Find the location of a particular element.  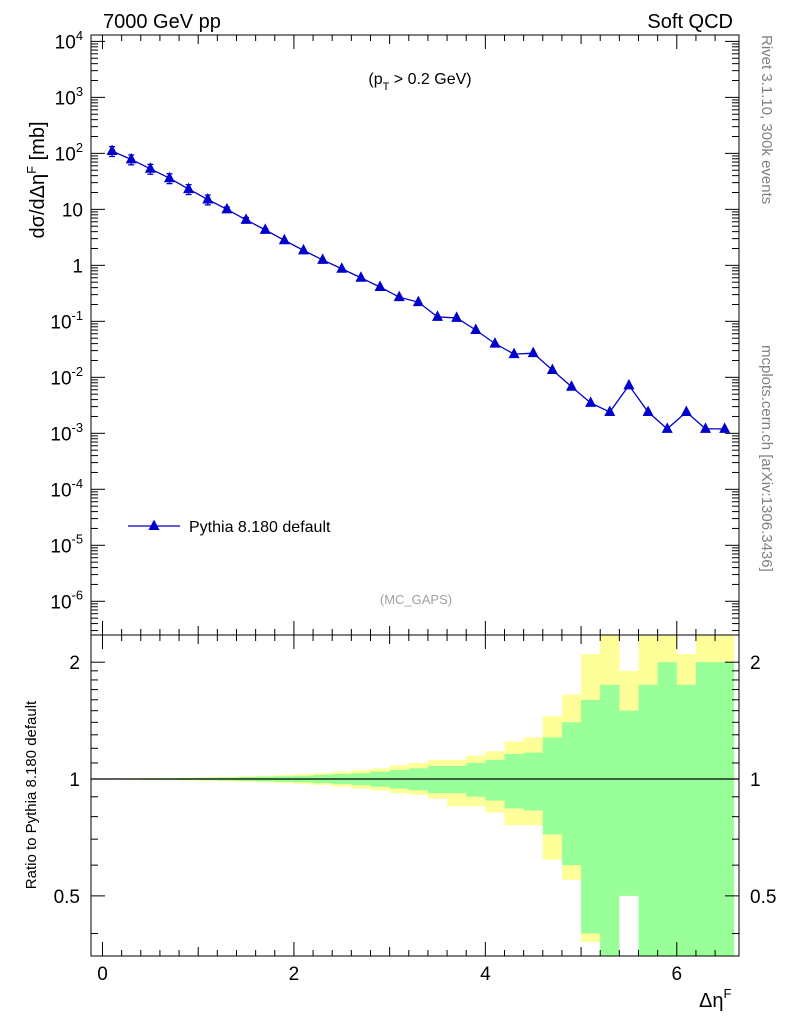

x-tick-label: 6 is located at coordinates (676, 974).